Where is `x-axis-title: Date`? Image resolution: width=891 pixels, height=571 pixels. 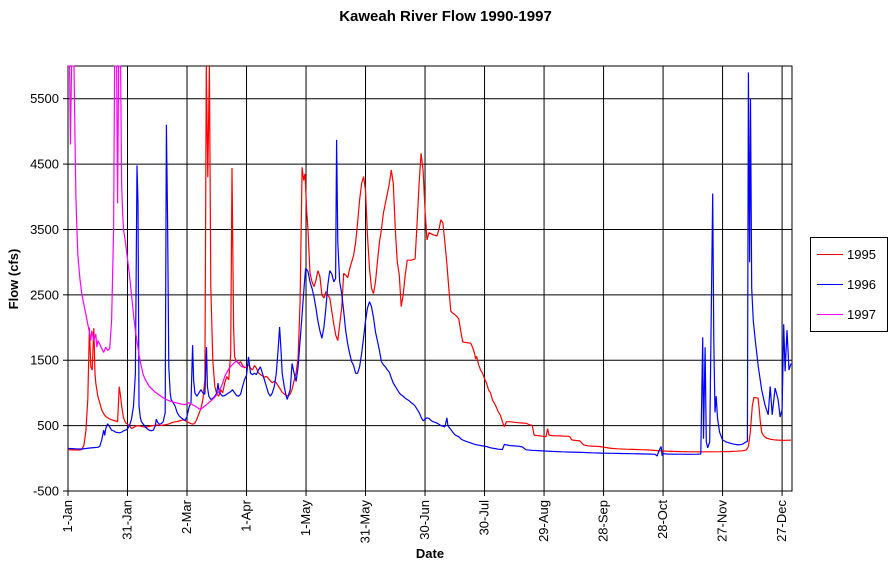 x-axis-title: Date is located at coordinates (430, 553).